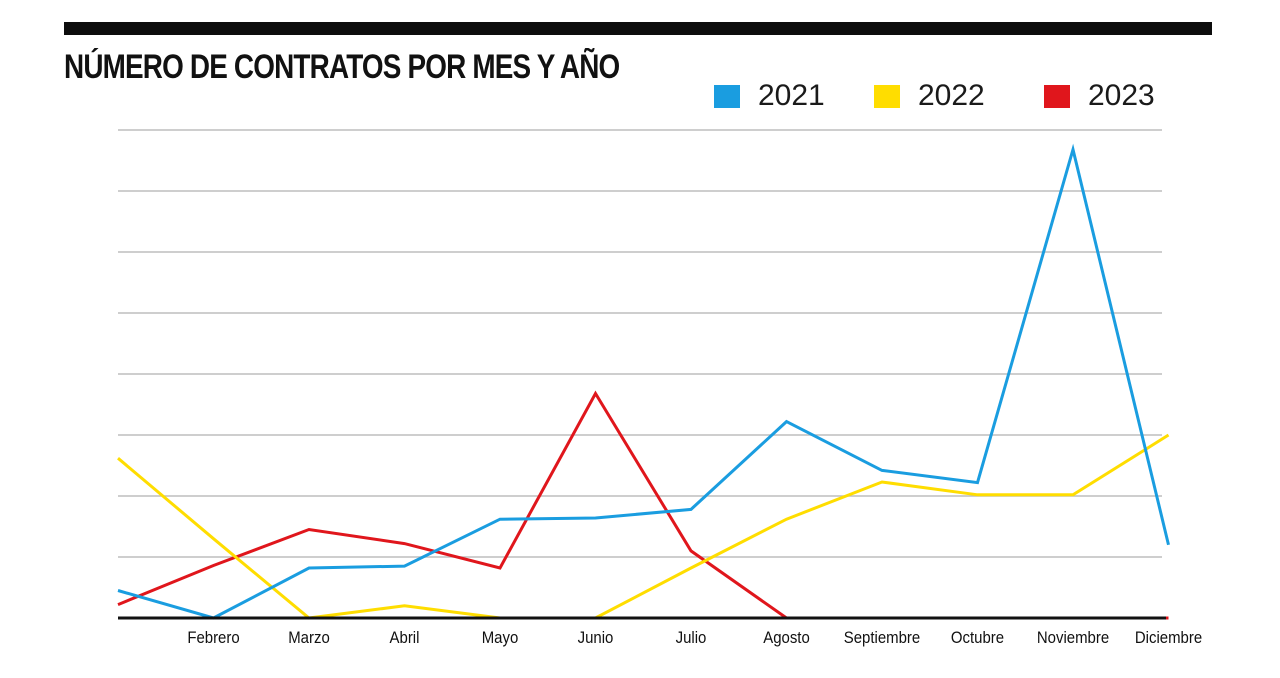 The width and height of the screenshot is (1280, 678). Describe the element at coordinates (977, 638) in the screenshot. I see `x-tick-label-octubre: Octubre` at that location.